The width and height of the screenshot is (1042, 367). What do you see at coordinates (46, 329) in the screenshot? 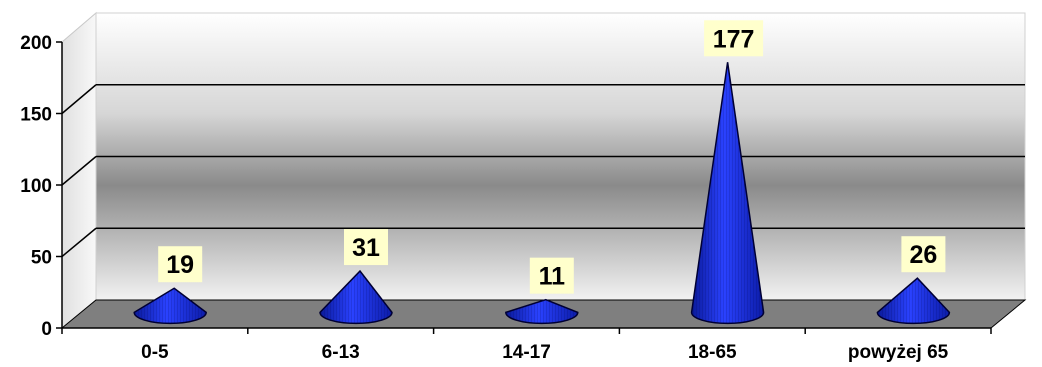
I see `y-tick-label-0: 0` at bounding box center [46, 329].